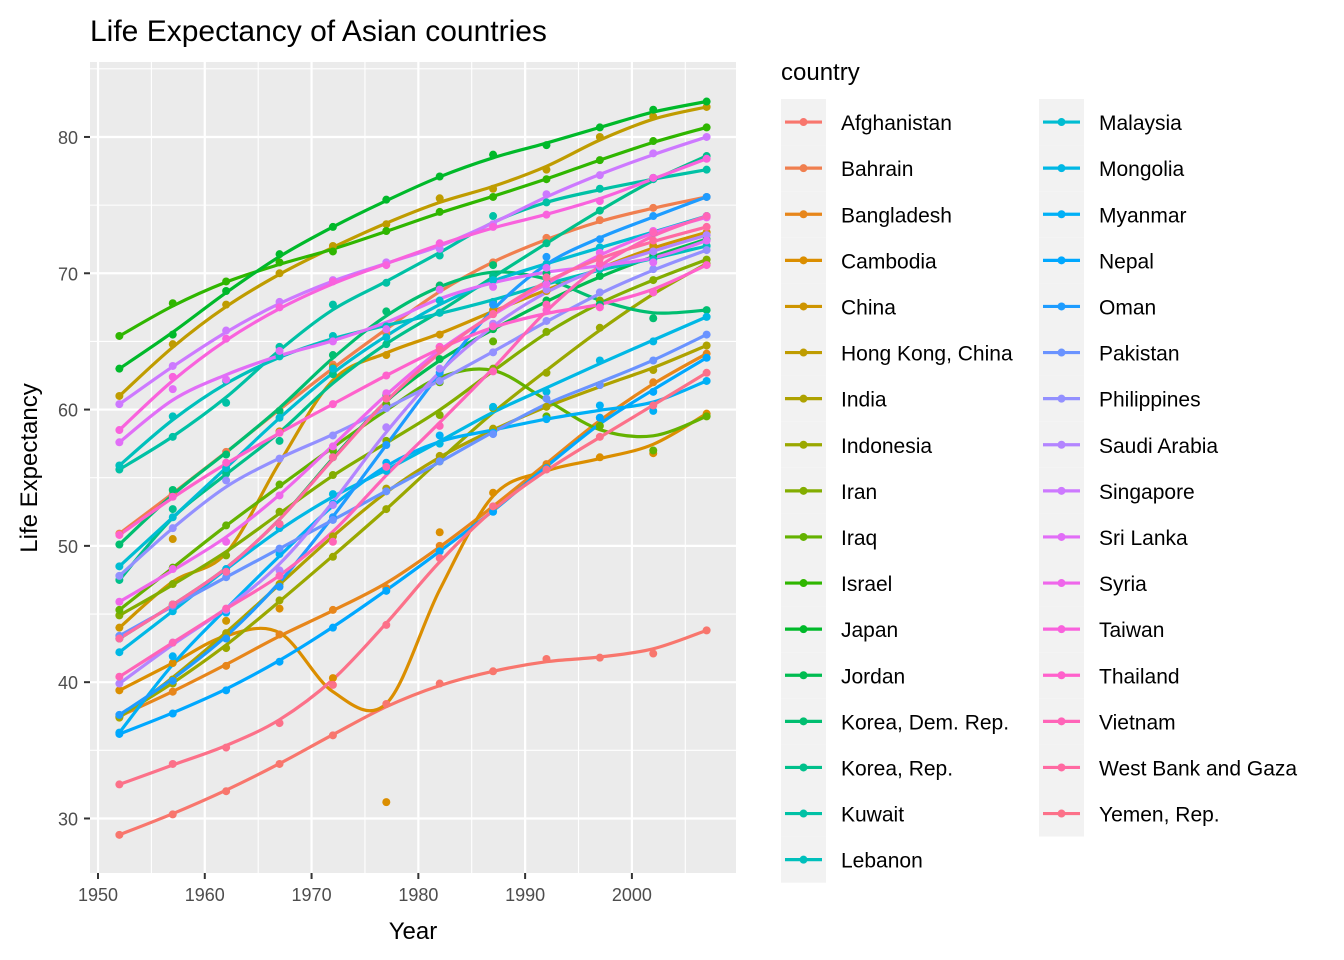 The image size is (1344, 960). I want to click on data-point-korea-dem-rep, so click(332, 355).